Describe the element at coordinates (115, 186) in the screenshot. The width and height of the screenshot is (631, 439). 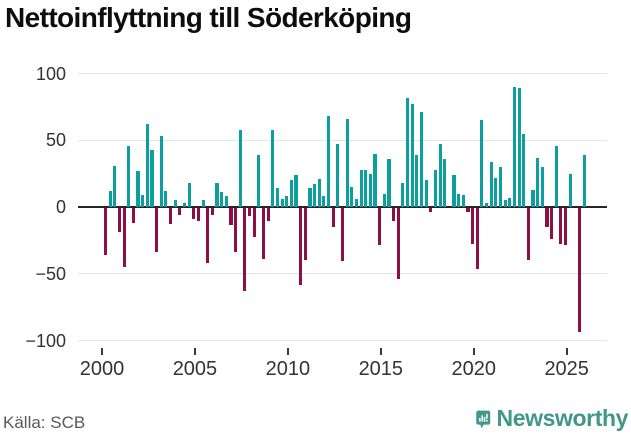
I see `bar-2000Q3` at that location.